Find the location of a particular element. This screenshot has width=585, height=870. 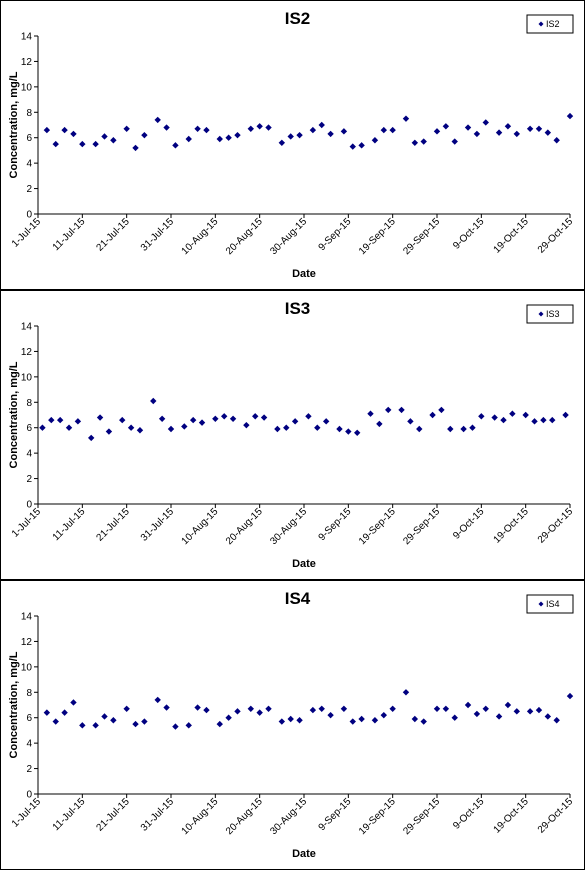

legend-label: IS4 is located at coordinates (553, 604).